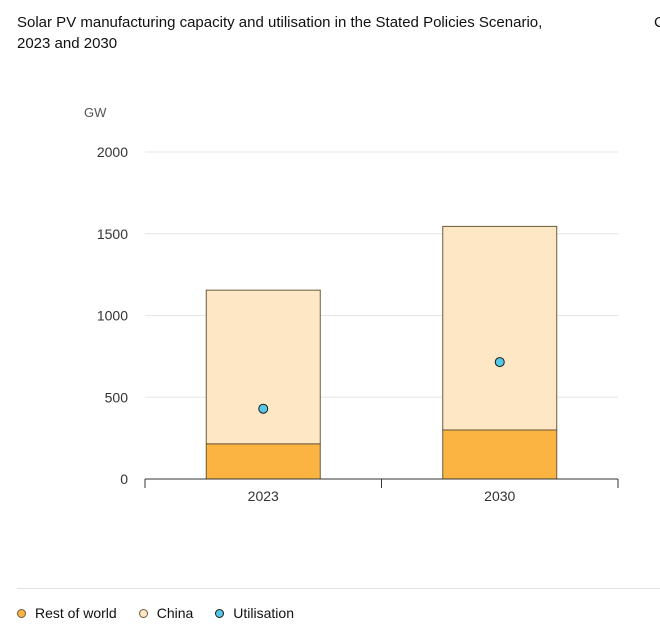 The height and width of the screenshot is (636, 660). I want to click on legend-label-rest-of-world: Rest of world, so click(76, 613).